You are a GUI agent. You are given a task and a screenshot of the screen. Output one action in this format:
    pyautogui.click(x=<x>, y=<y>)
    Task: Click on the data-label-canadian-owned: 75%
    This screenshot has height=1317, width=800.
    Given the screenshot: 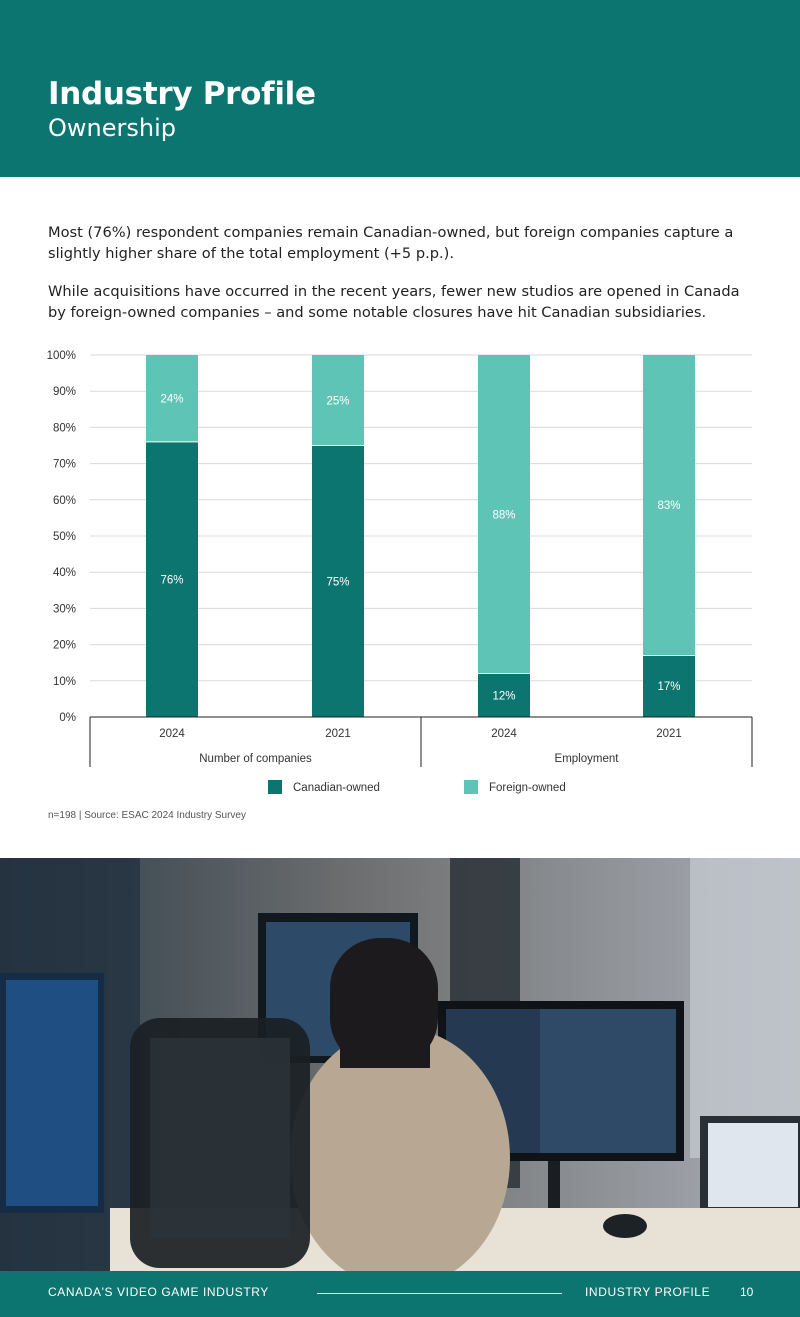 What is the action you would take?
    pyautogui.click(x=337, y=582)
    